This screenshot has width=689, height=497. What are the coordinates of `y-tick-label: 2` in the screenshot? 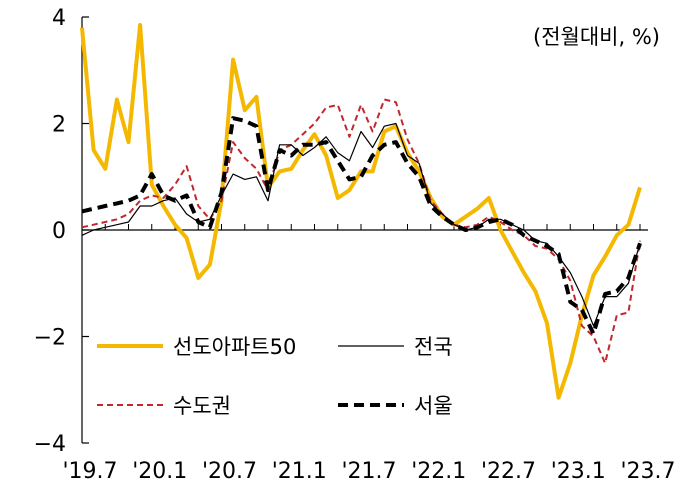 It's located at (59, 125).